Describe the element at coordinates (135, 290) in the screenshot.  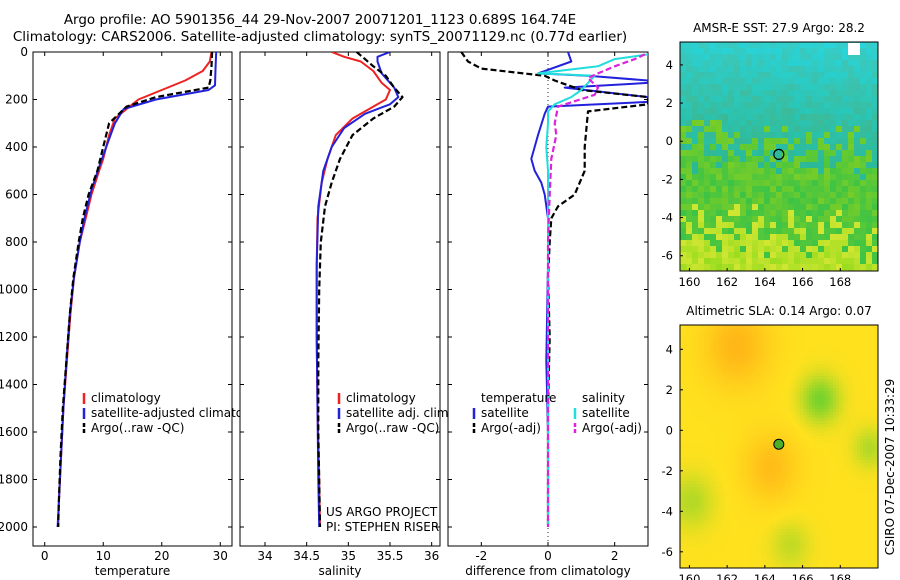
I see `temperature-series-argo-raw-qc-` at that location.